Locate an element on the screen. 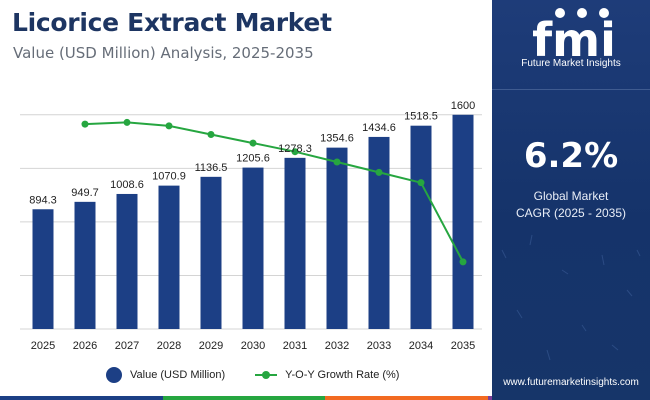 Image resolution: width=650 pixels, height=400 pixels. bar-2031 is located at coordinates (295, 243).